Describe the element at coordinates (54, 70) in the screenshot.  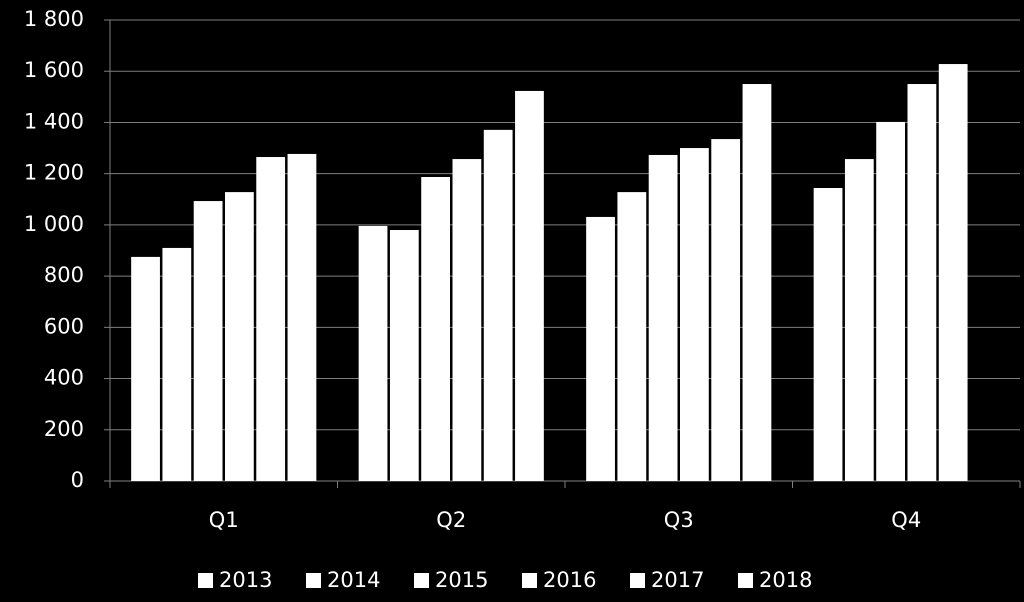
I see `y-tick-label: 1 600` at that location.